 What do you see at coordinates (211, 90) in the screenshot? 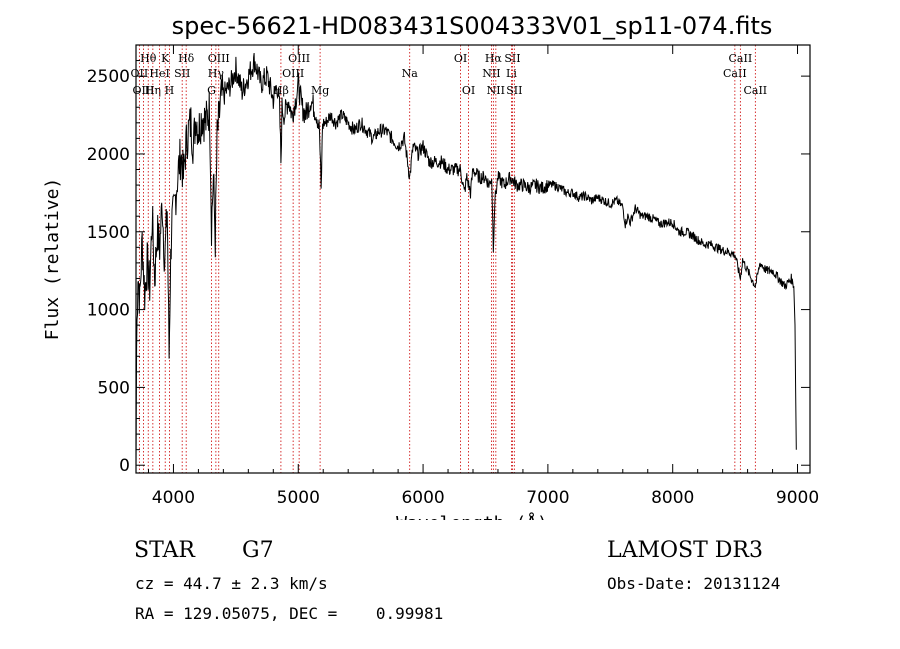
I see `line-label-11: G` at bounding box center [211, 90].